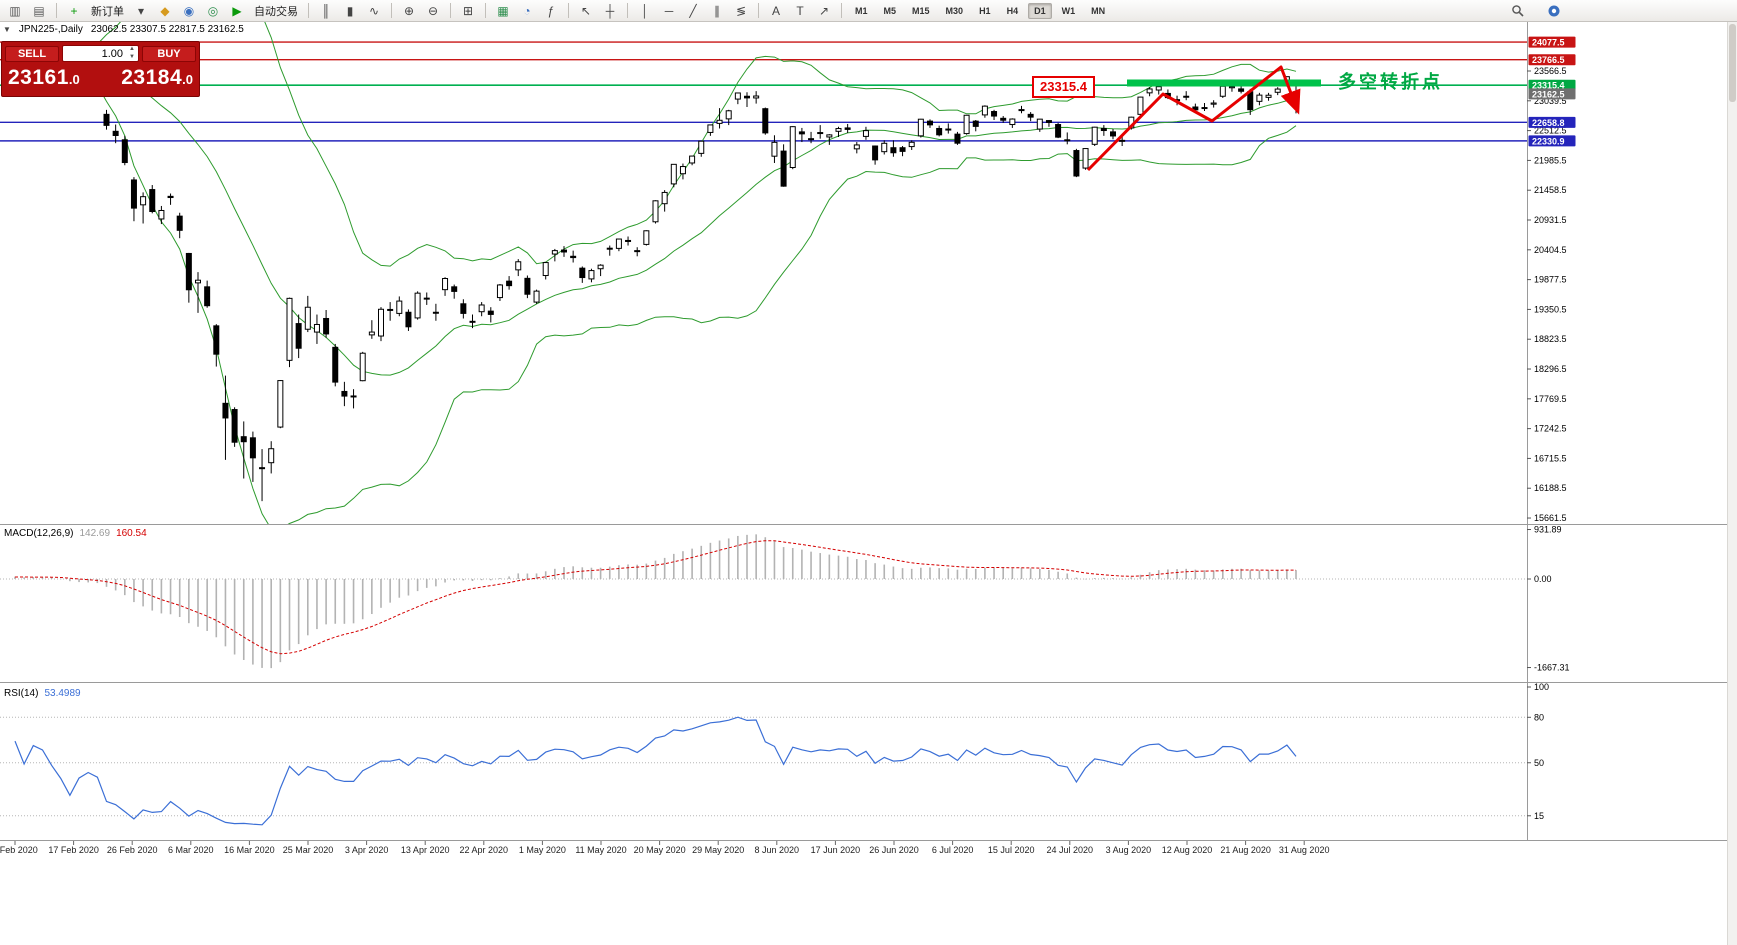 This screenshot has width=1737, height=945. Describe the element at coordinates (95, 533) in the screenshot. I see `macd-main-value: 142.69` at that location.